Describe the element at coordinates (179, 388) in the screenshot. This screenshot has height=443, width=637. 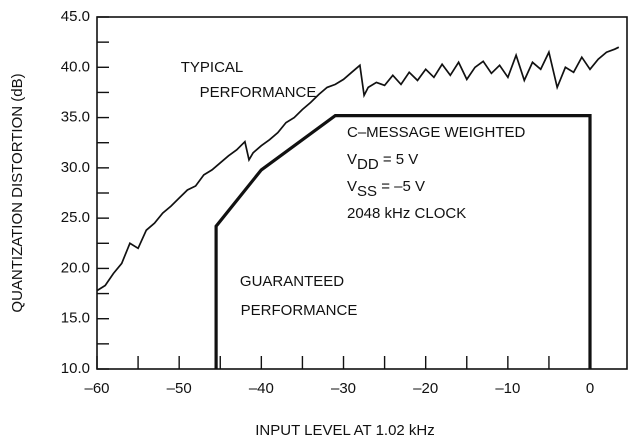
I see `x-tick-label: –50` at that location.